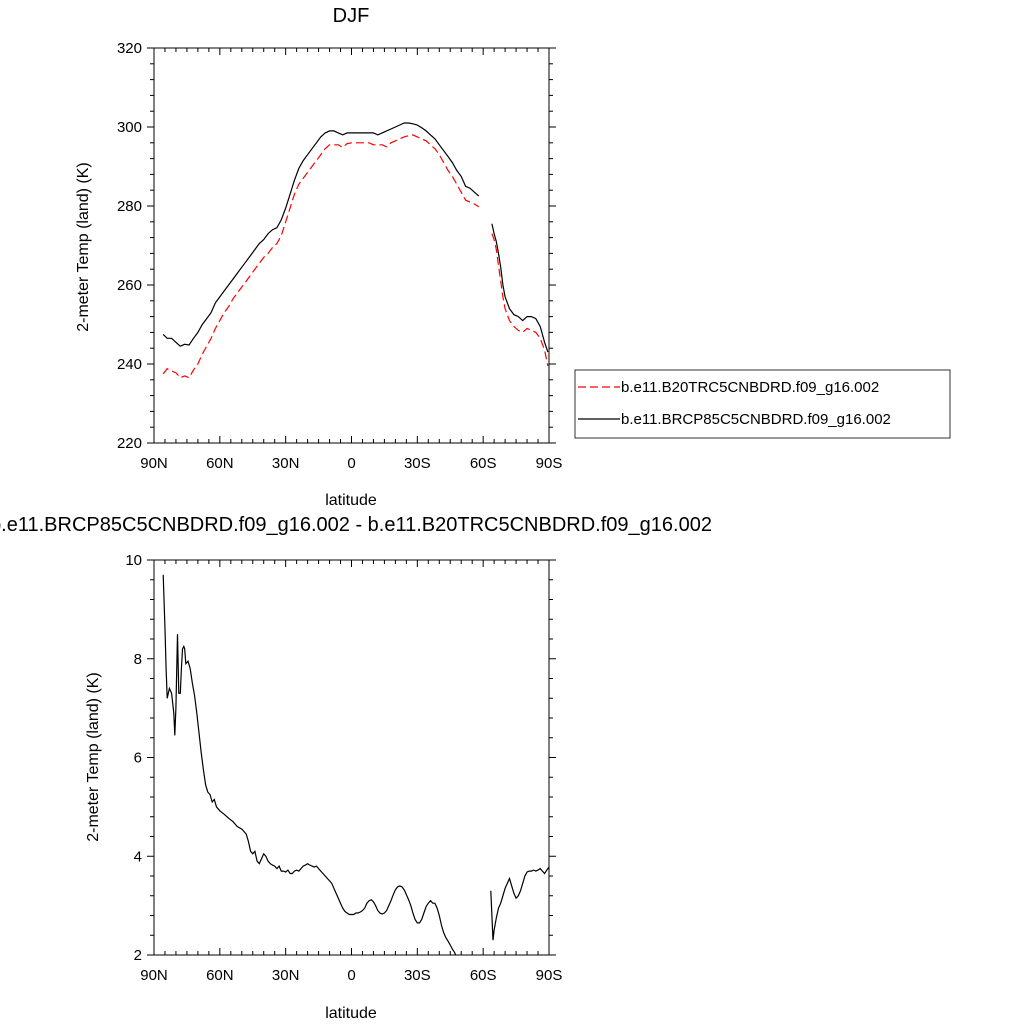 The image size is (1024, 1024). Describe the element at coordinates (138, 758) in the screenshot. I see `bottom-ytick-label: 6` at that location.